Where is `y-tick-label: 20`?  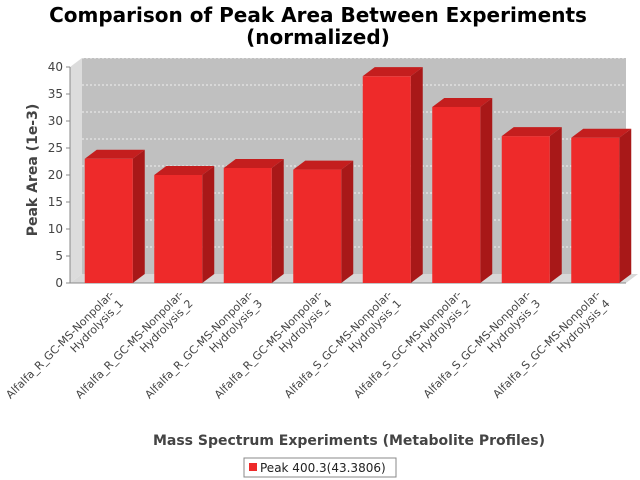 y-tick-label: 20 is located at coordinates (55, 175).